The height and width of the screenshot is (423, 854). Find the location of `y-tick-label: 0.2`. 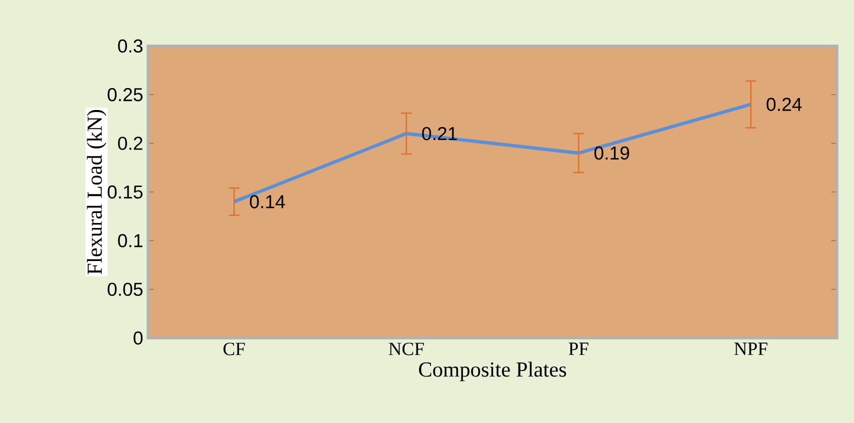

y-tick-label: 0.2 is located at coordinates (130, 143).